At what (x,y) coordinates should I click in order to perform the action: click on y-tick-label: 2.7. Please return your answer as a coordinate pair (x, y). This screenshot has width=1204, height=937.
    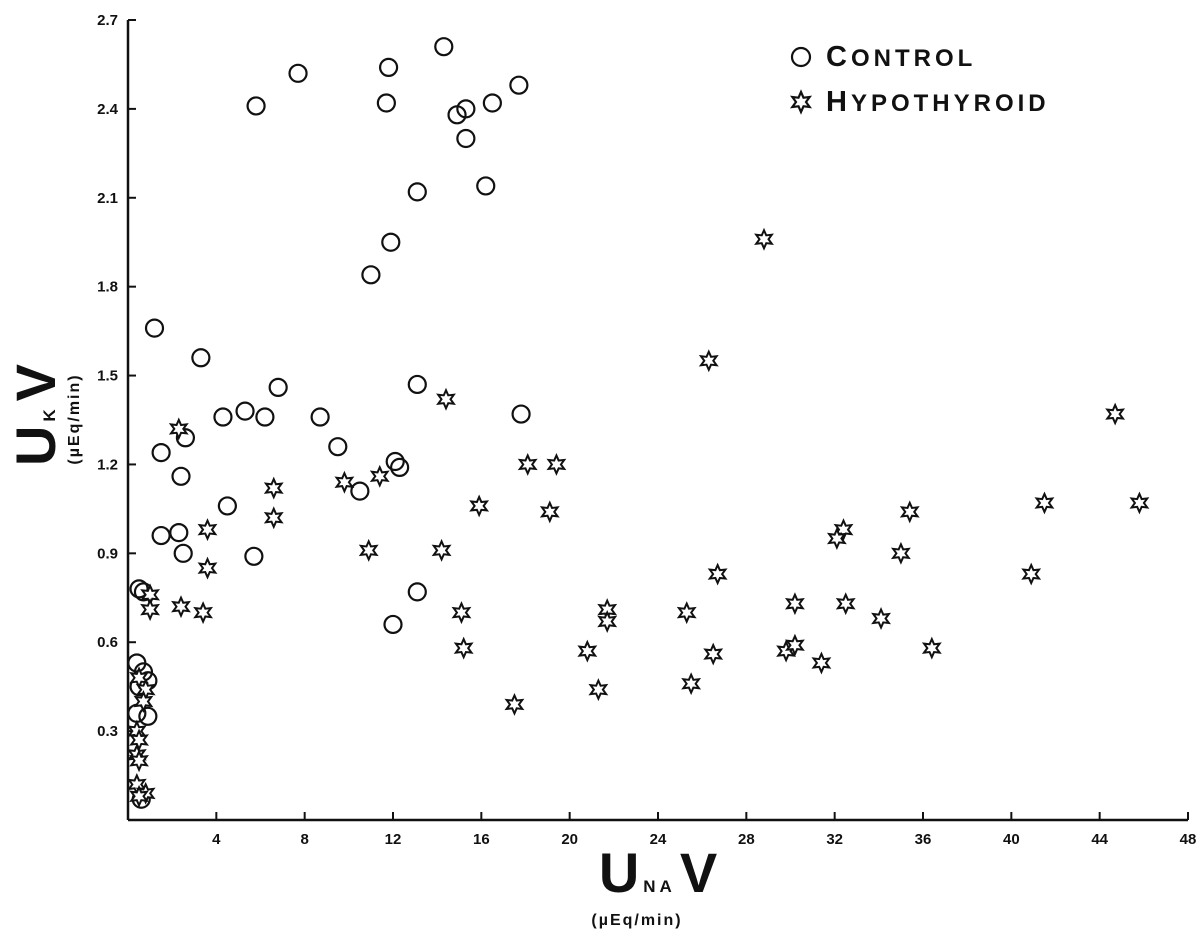
    Looking at the image, I should click on (107, 20).